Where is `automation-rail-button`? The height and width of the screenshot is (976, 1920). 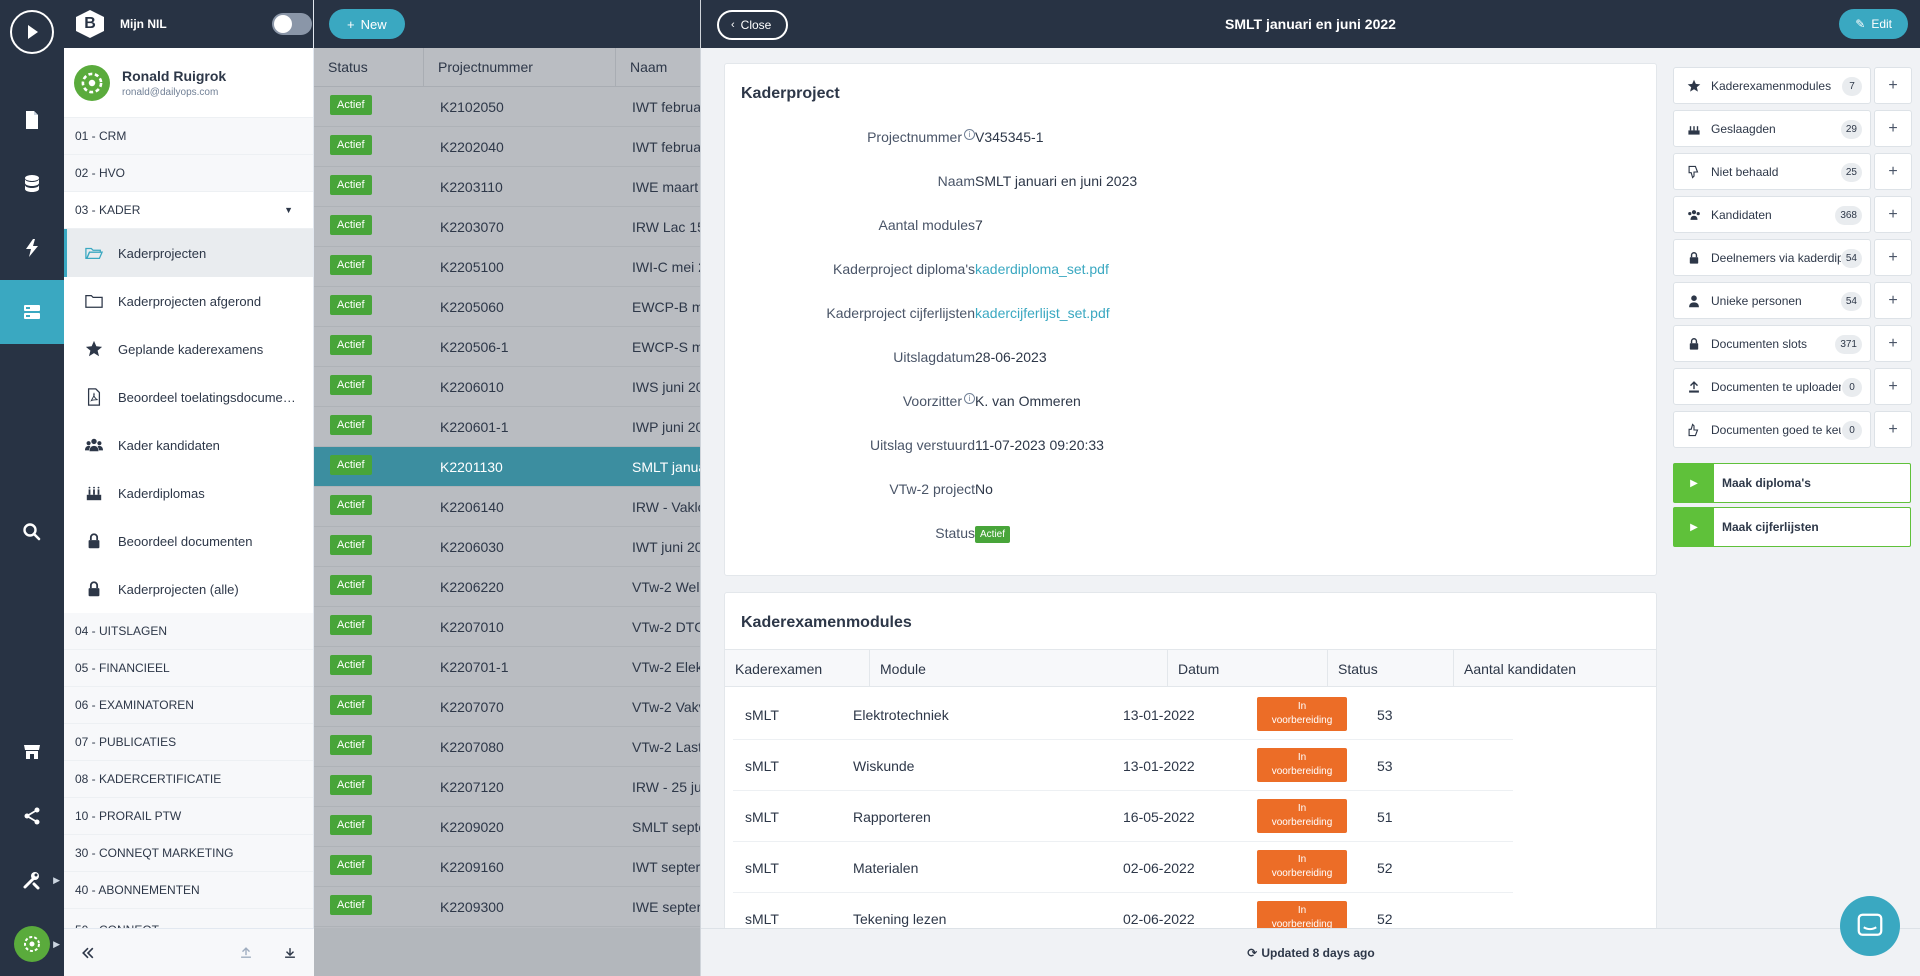 automation-rail-button is located at coordinates (32, 248).